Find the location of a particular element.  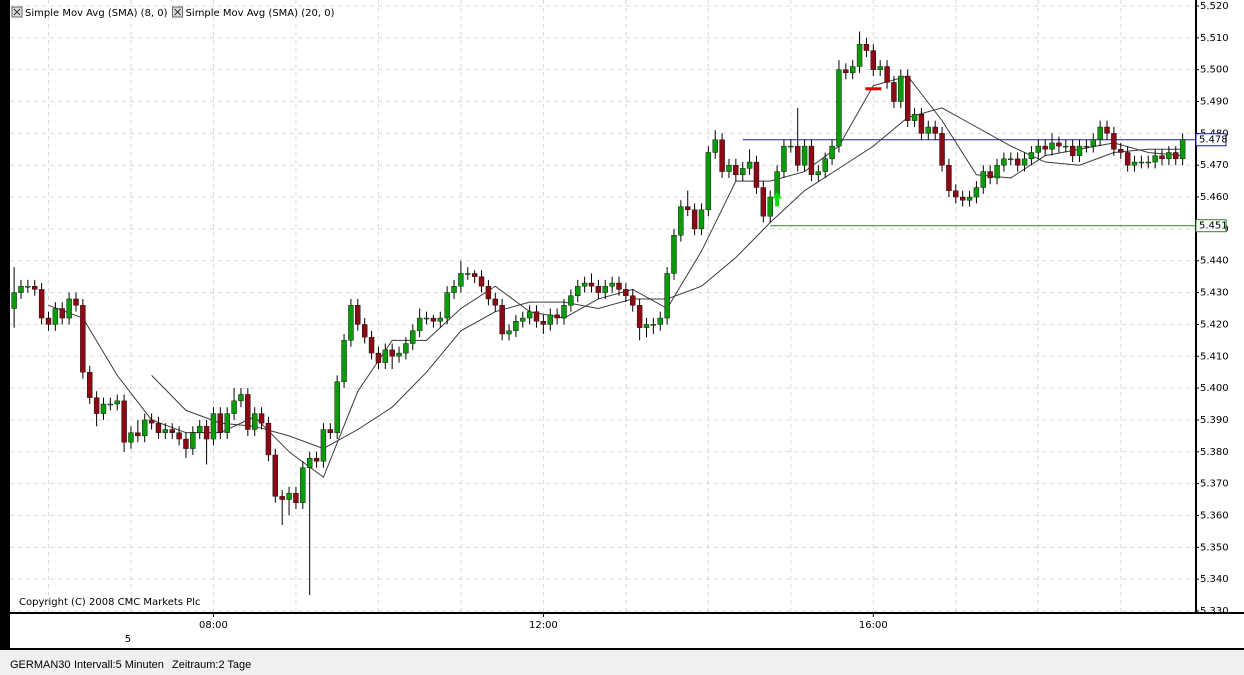

copyright: Copyright (C) 2008 CMC Markets Plc is located at coordinates (109, 602).